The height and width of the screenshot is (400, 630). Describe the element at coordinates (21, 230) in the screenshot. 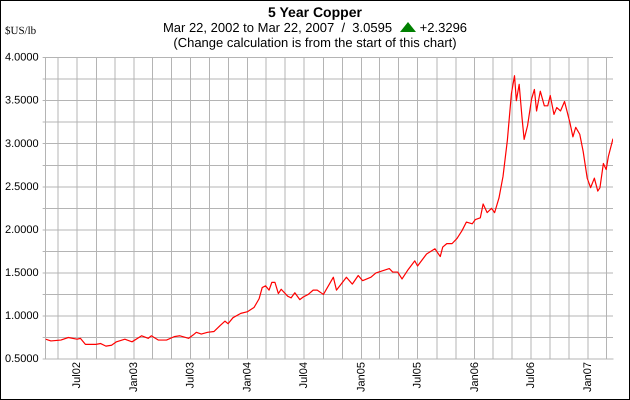

I see `y-tick-label: 2.0000` at that location.